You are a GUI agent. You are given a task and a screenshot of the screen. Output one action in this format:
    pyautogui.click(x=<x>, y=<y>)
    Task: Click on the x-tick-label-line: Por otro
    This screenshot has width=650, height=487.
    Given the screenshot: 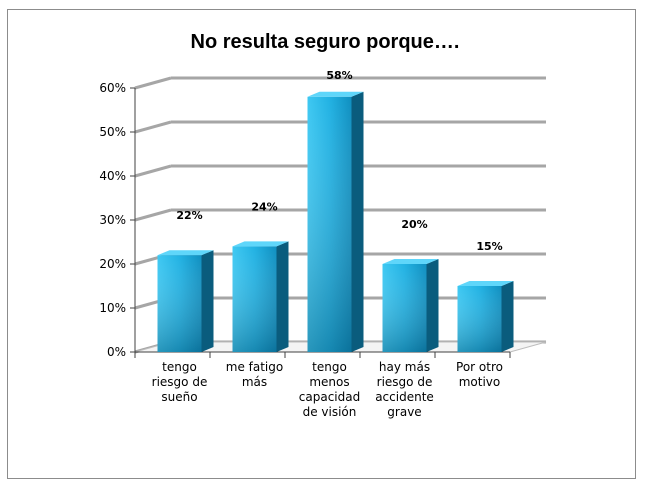 What is the action you would take?
    pyautogui.click(x=479, y=367)
    